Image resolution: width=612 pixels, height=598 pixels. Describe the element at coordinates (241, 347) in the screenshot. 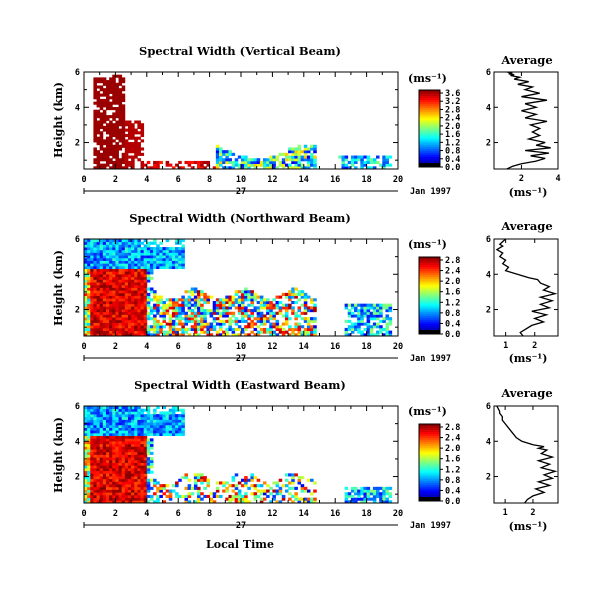

I see `x-tick-label: 10` at that location.